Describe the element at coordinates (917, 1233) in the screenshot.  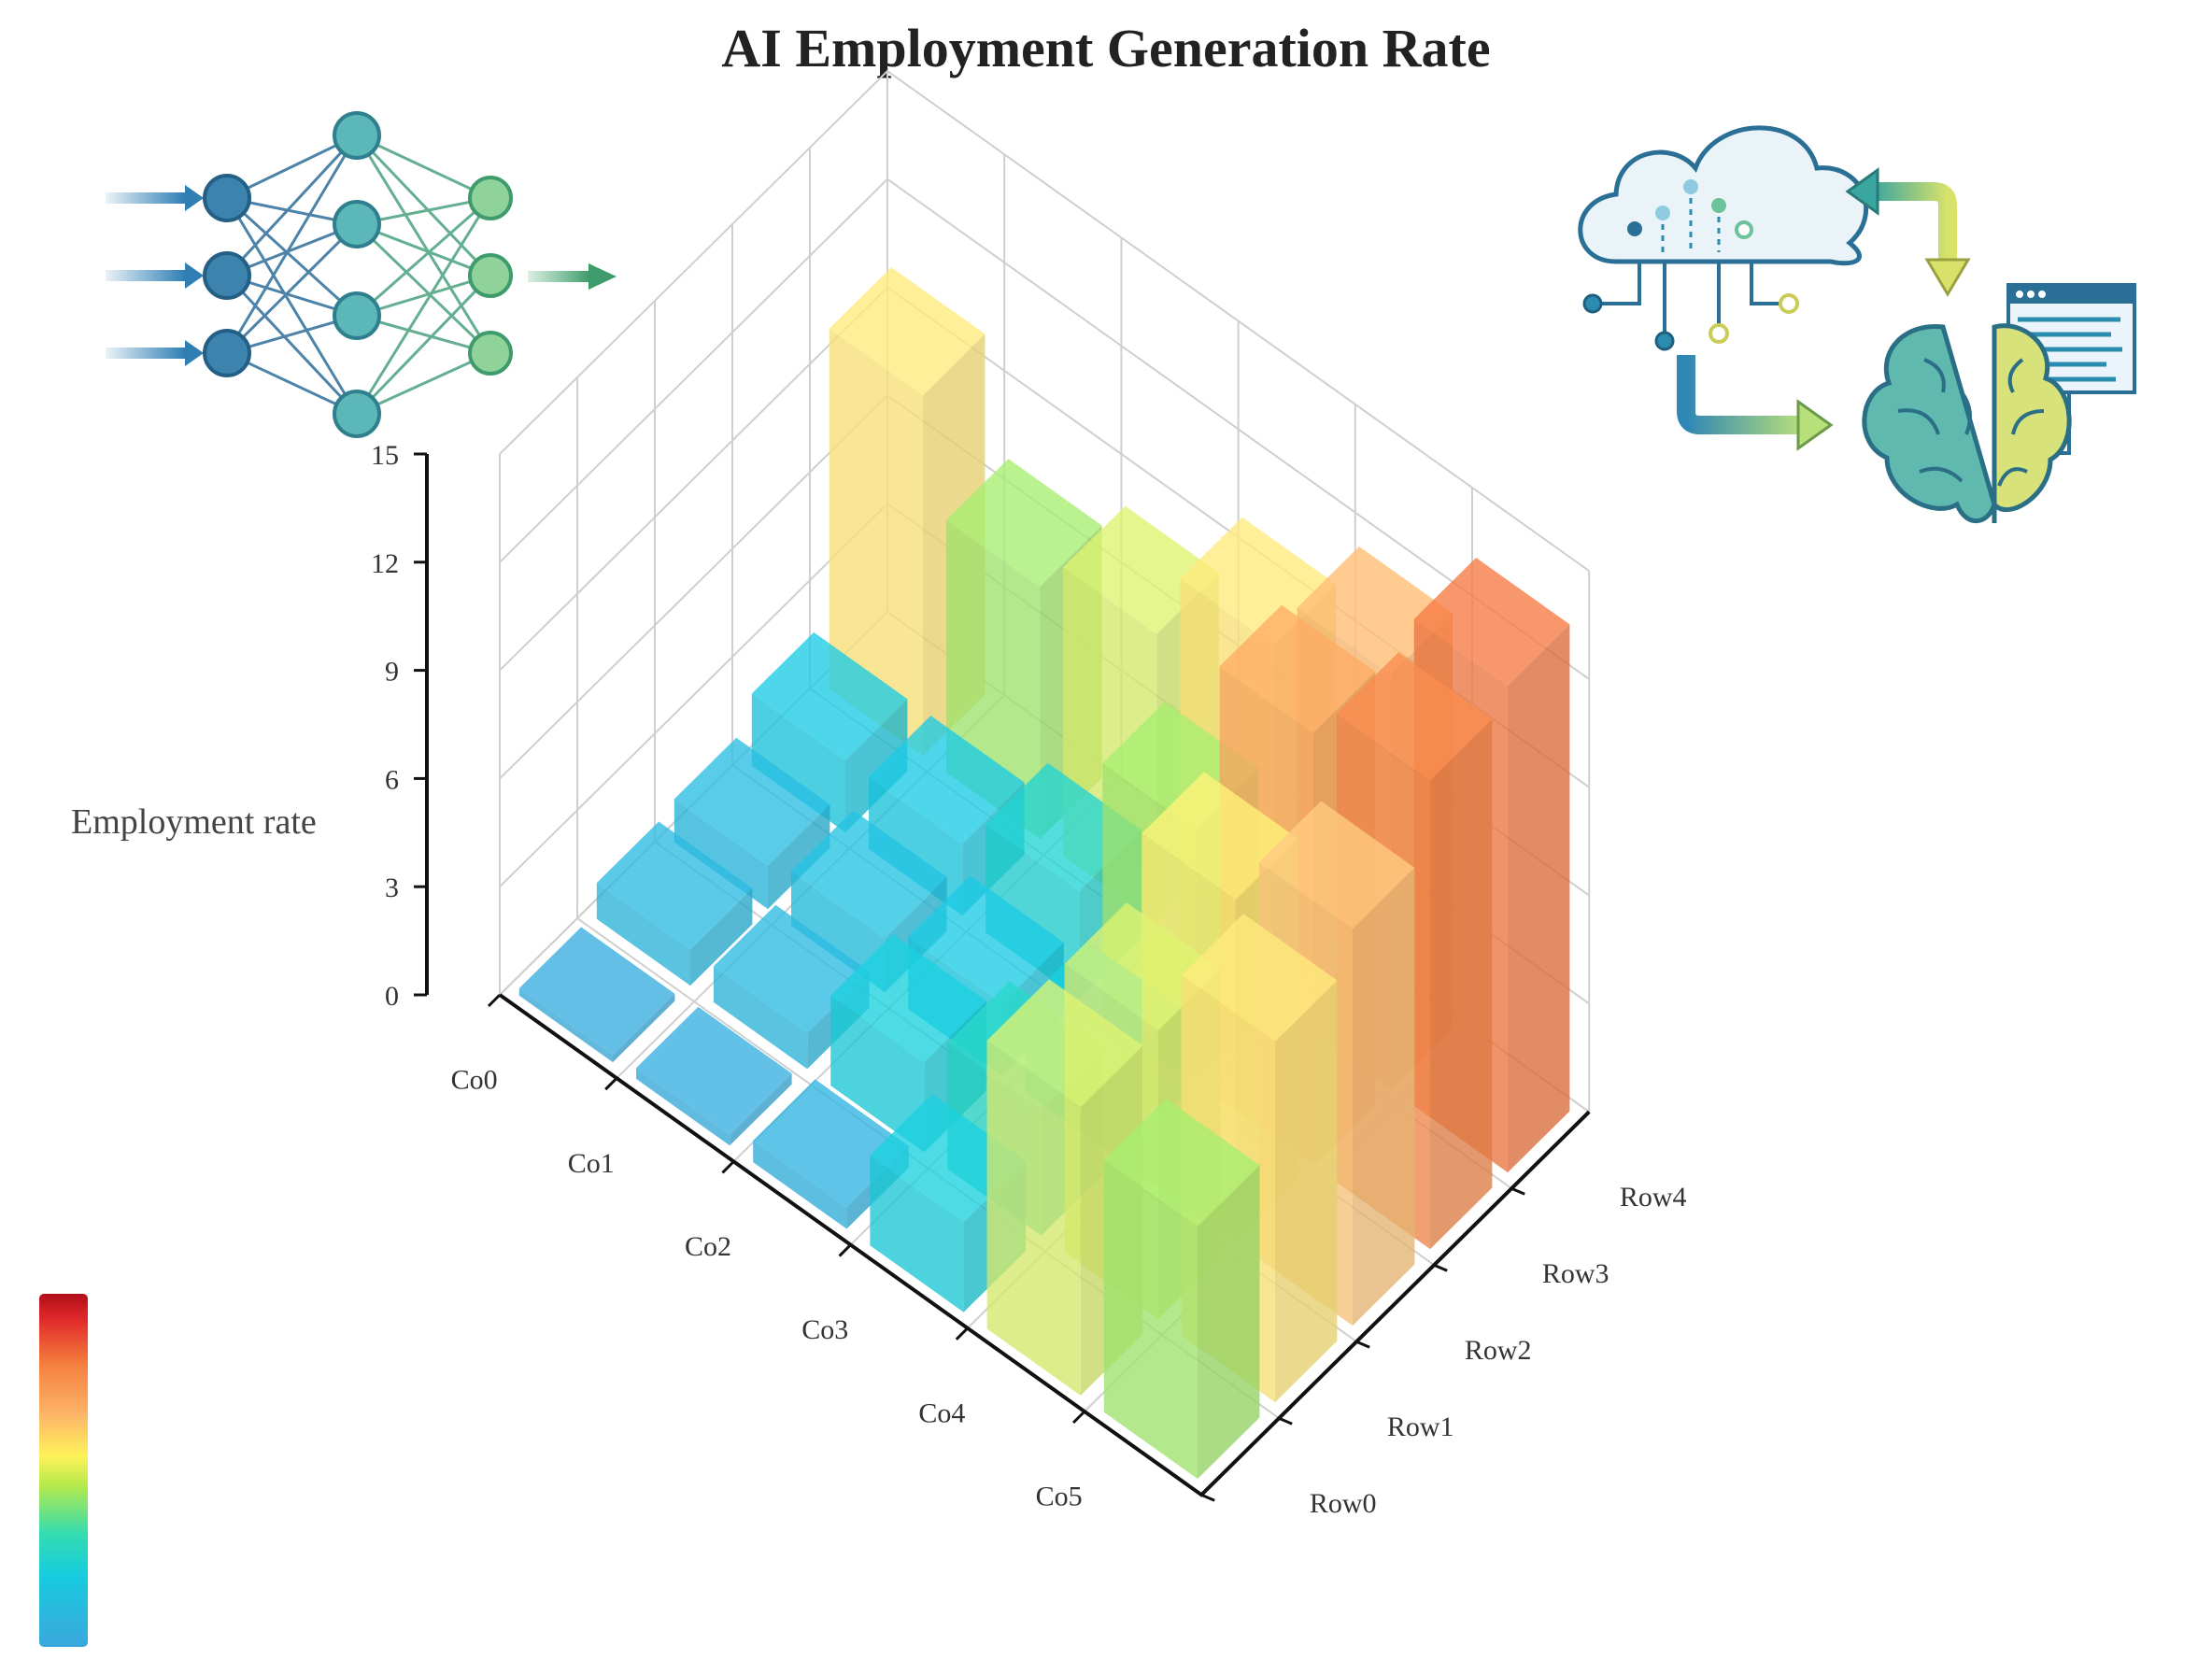
I see `bar-face-Co3-Row0` at that location.